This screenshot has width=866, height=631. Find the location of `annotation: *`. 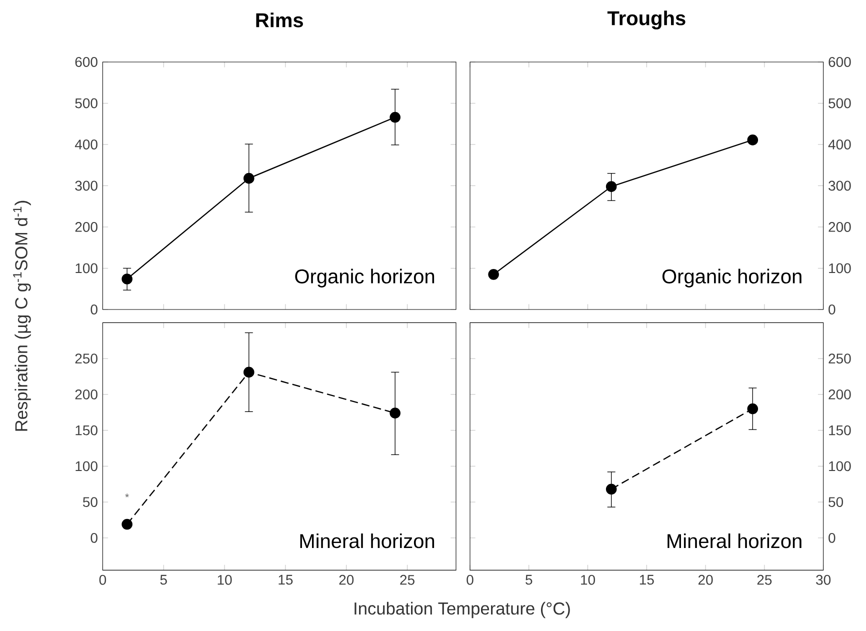

annotation: * is located at coordinates (127, 496).